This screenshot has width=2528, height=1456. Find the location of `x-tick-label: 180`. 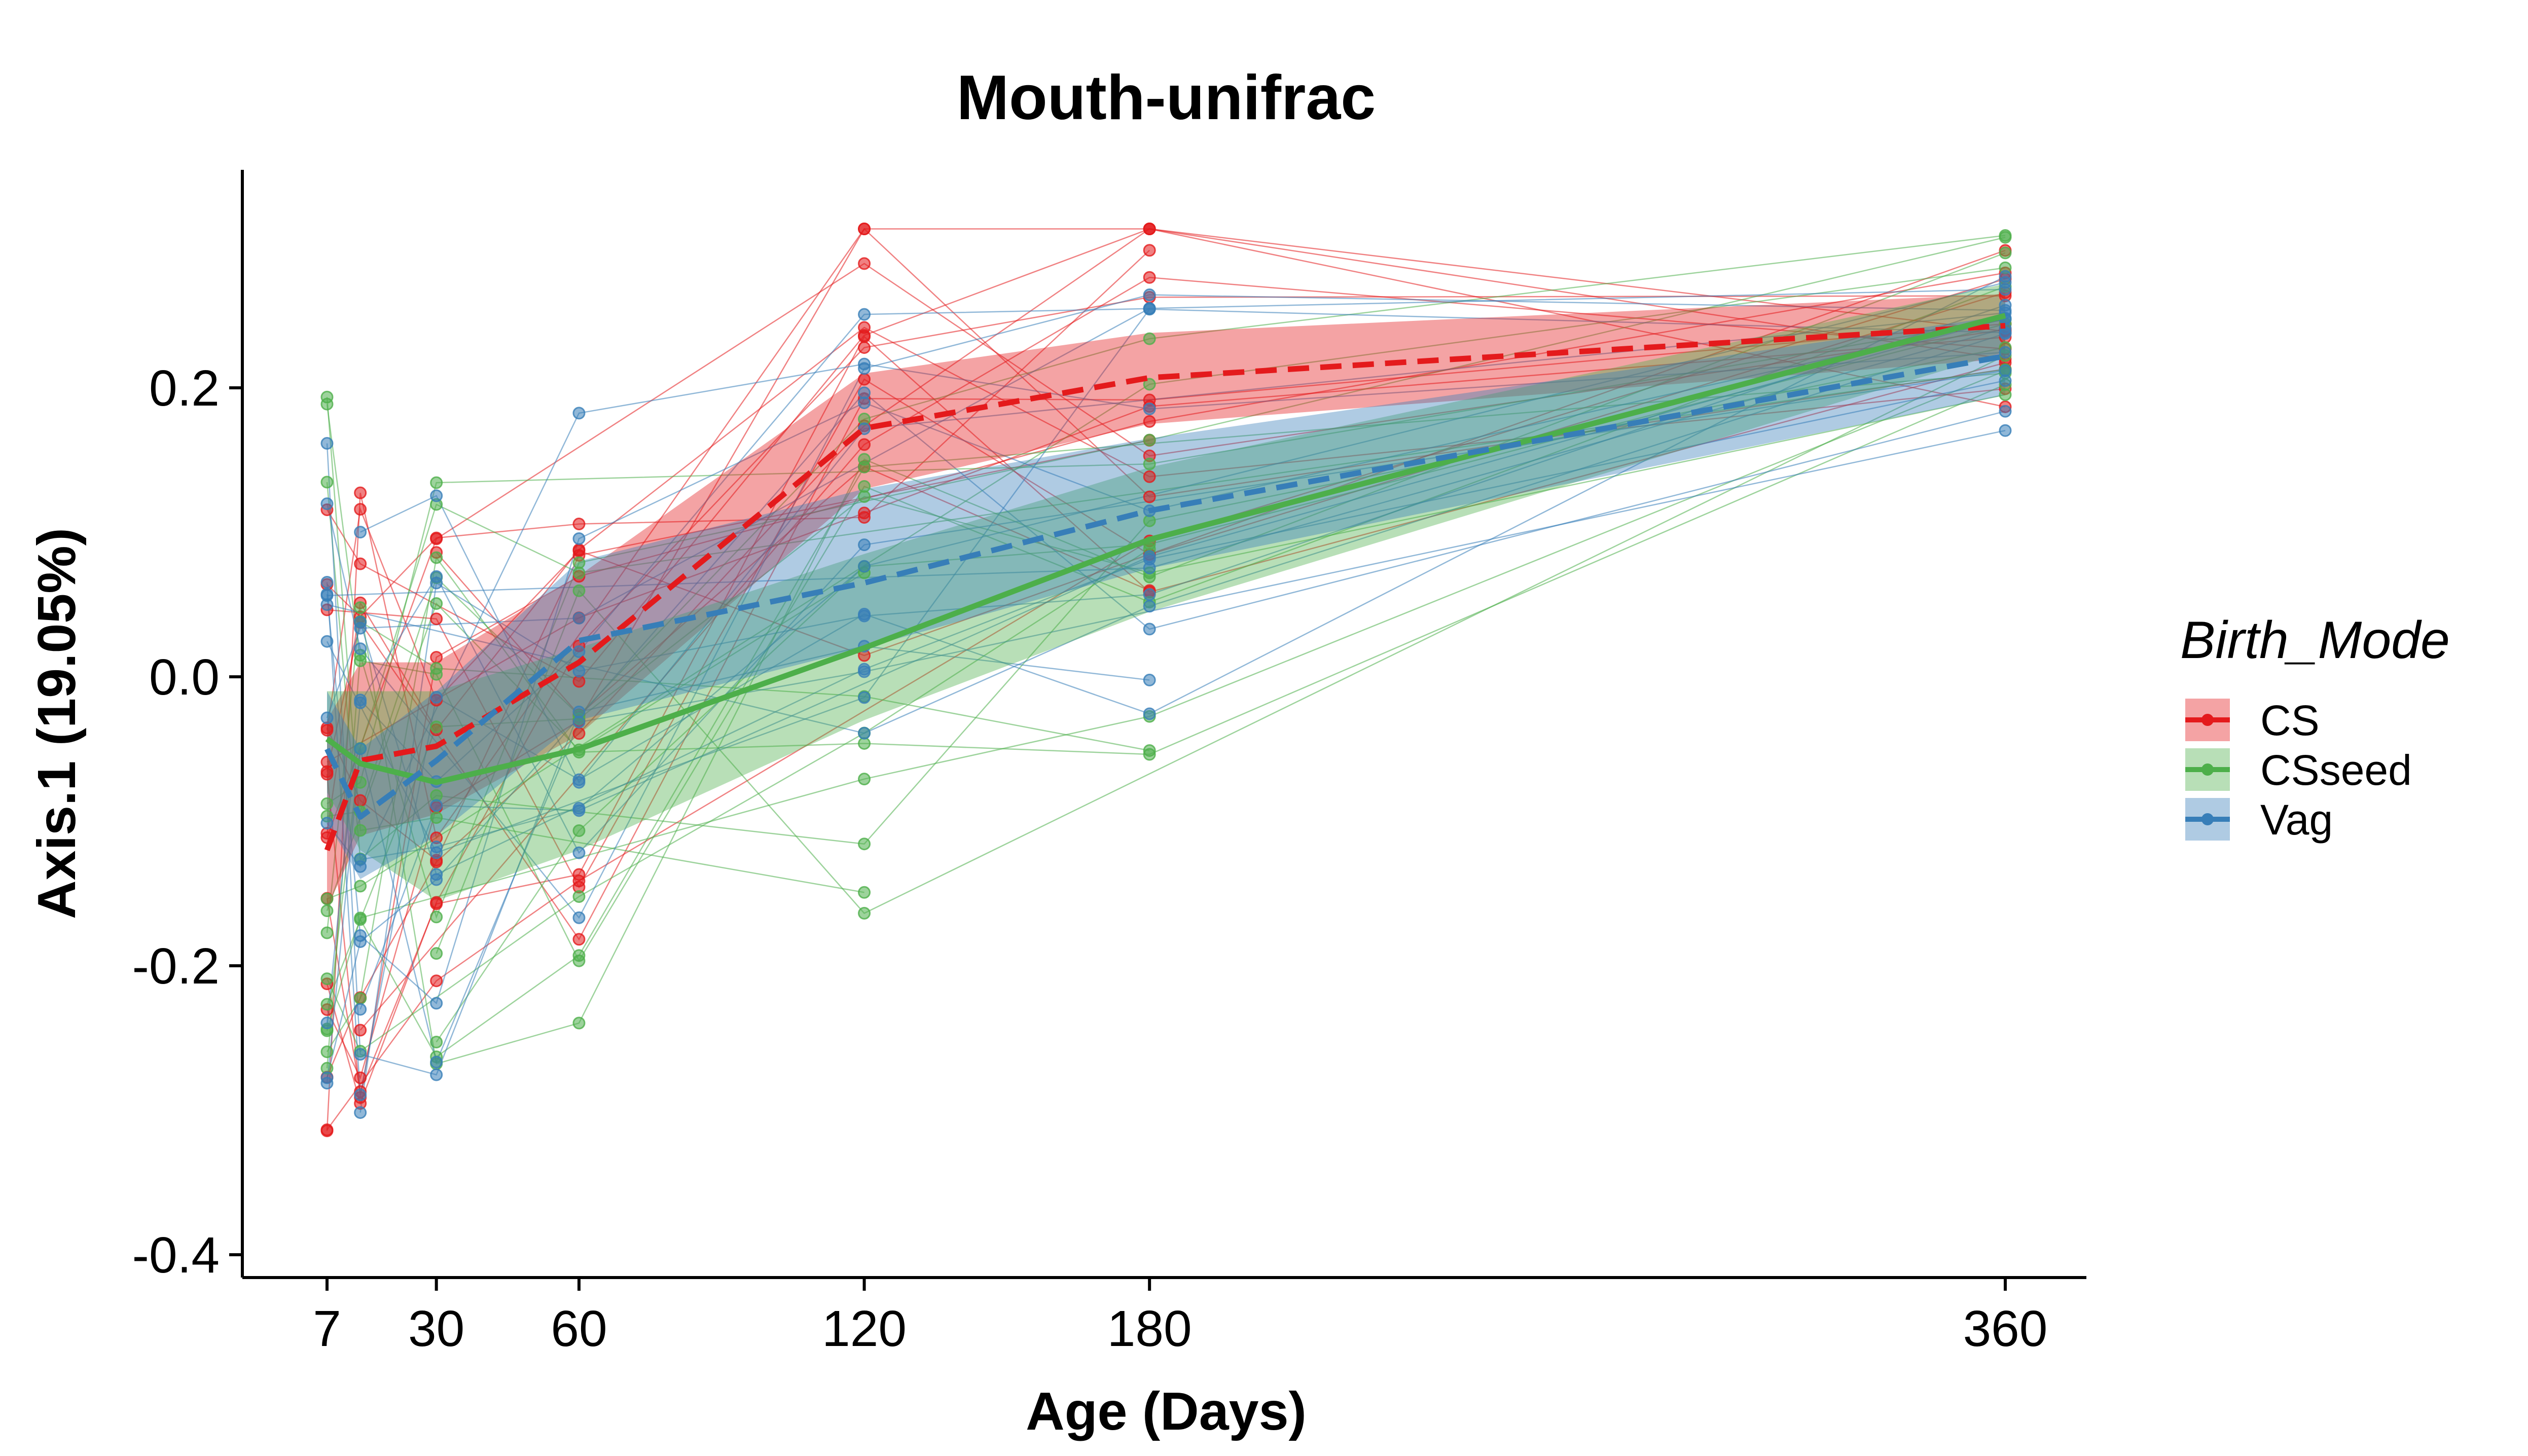

x-tick-label: 180 is located at coordinates (1149, 1328).